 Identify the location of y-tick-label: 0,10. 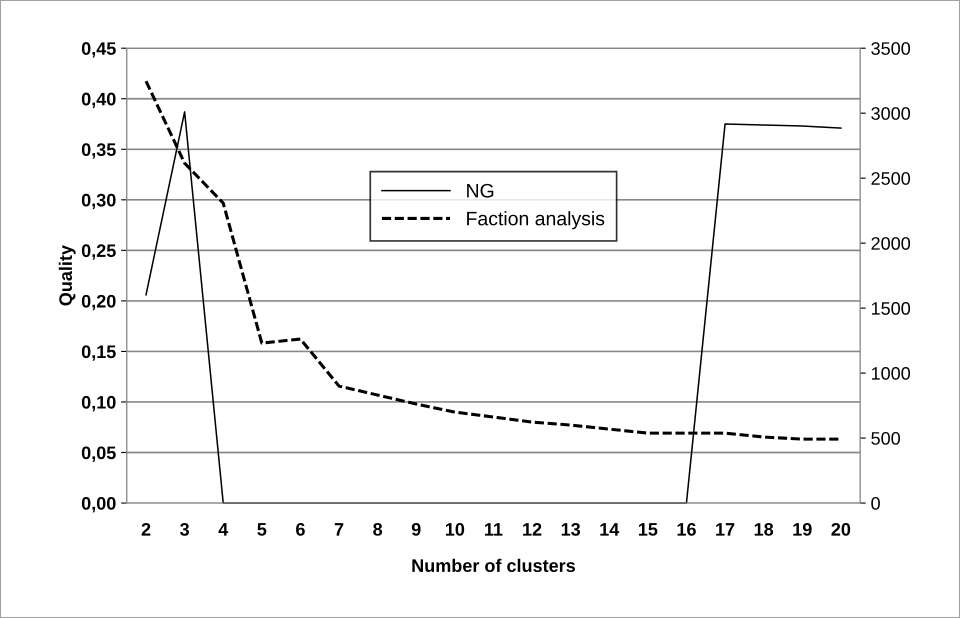
(99, 404).